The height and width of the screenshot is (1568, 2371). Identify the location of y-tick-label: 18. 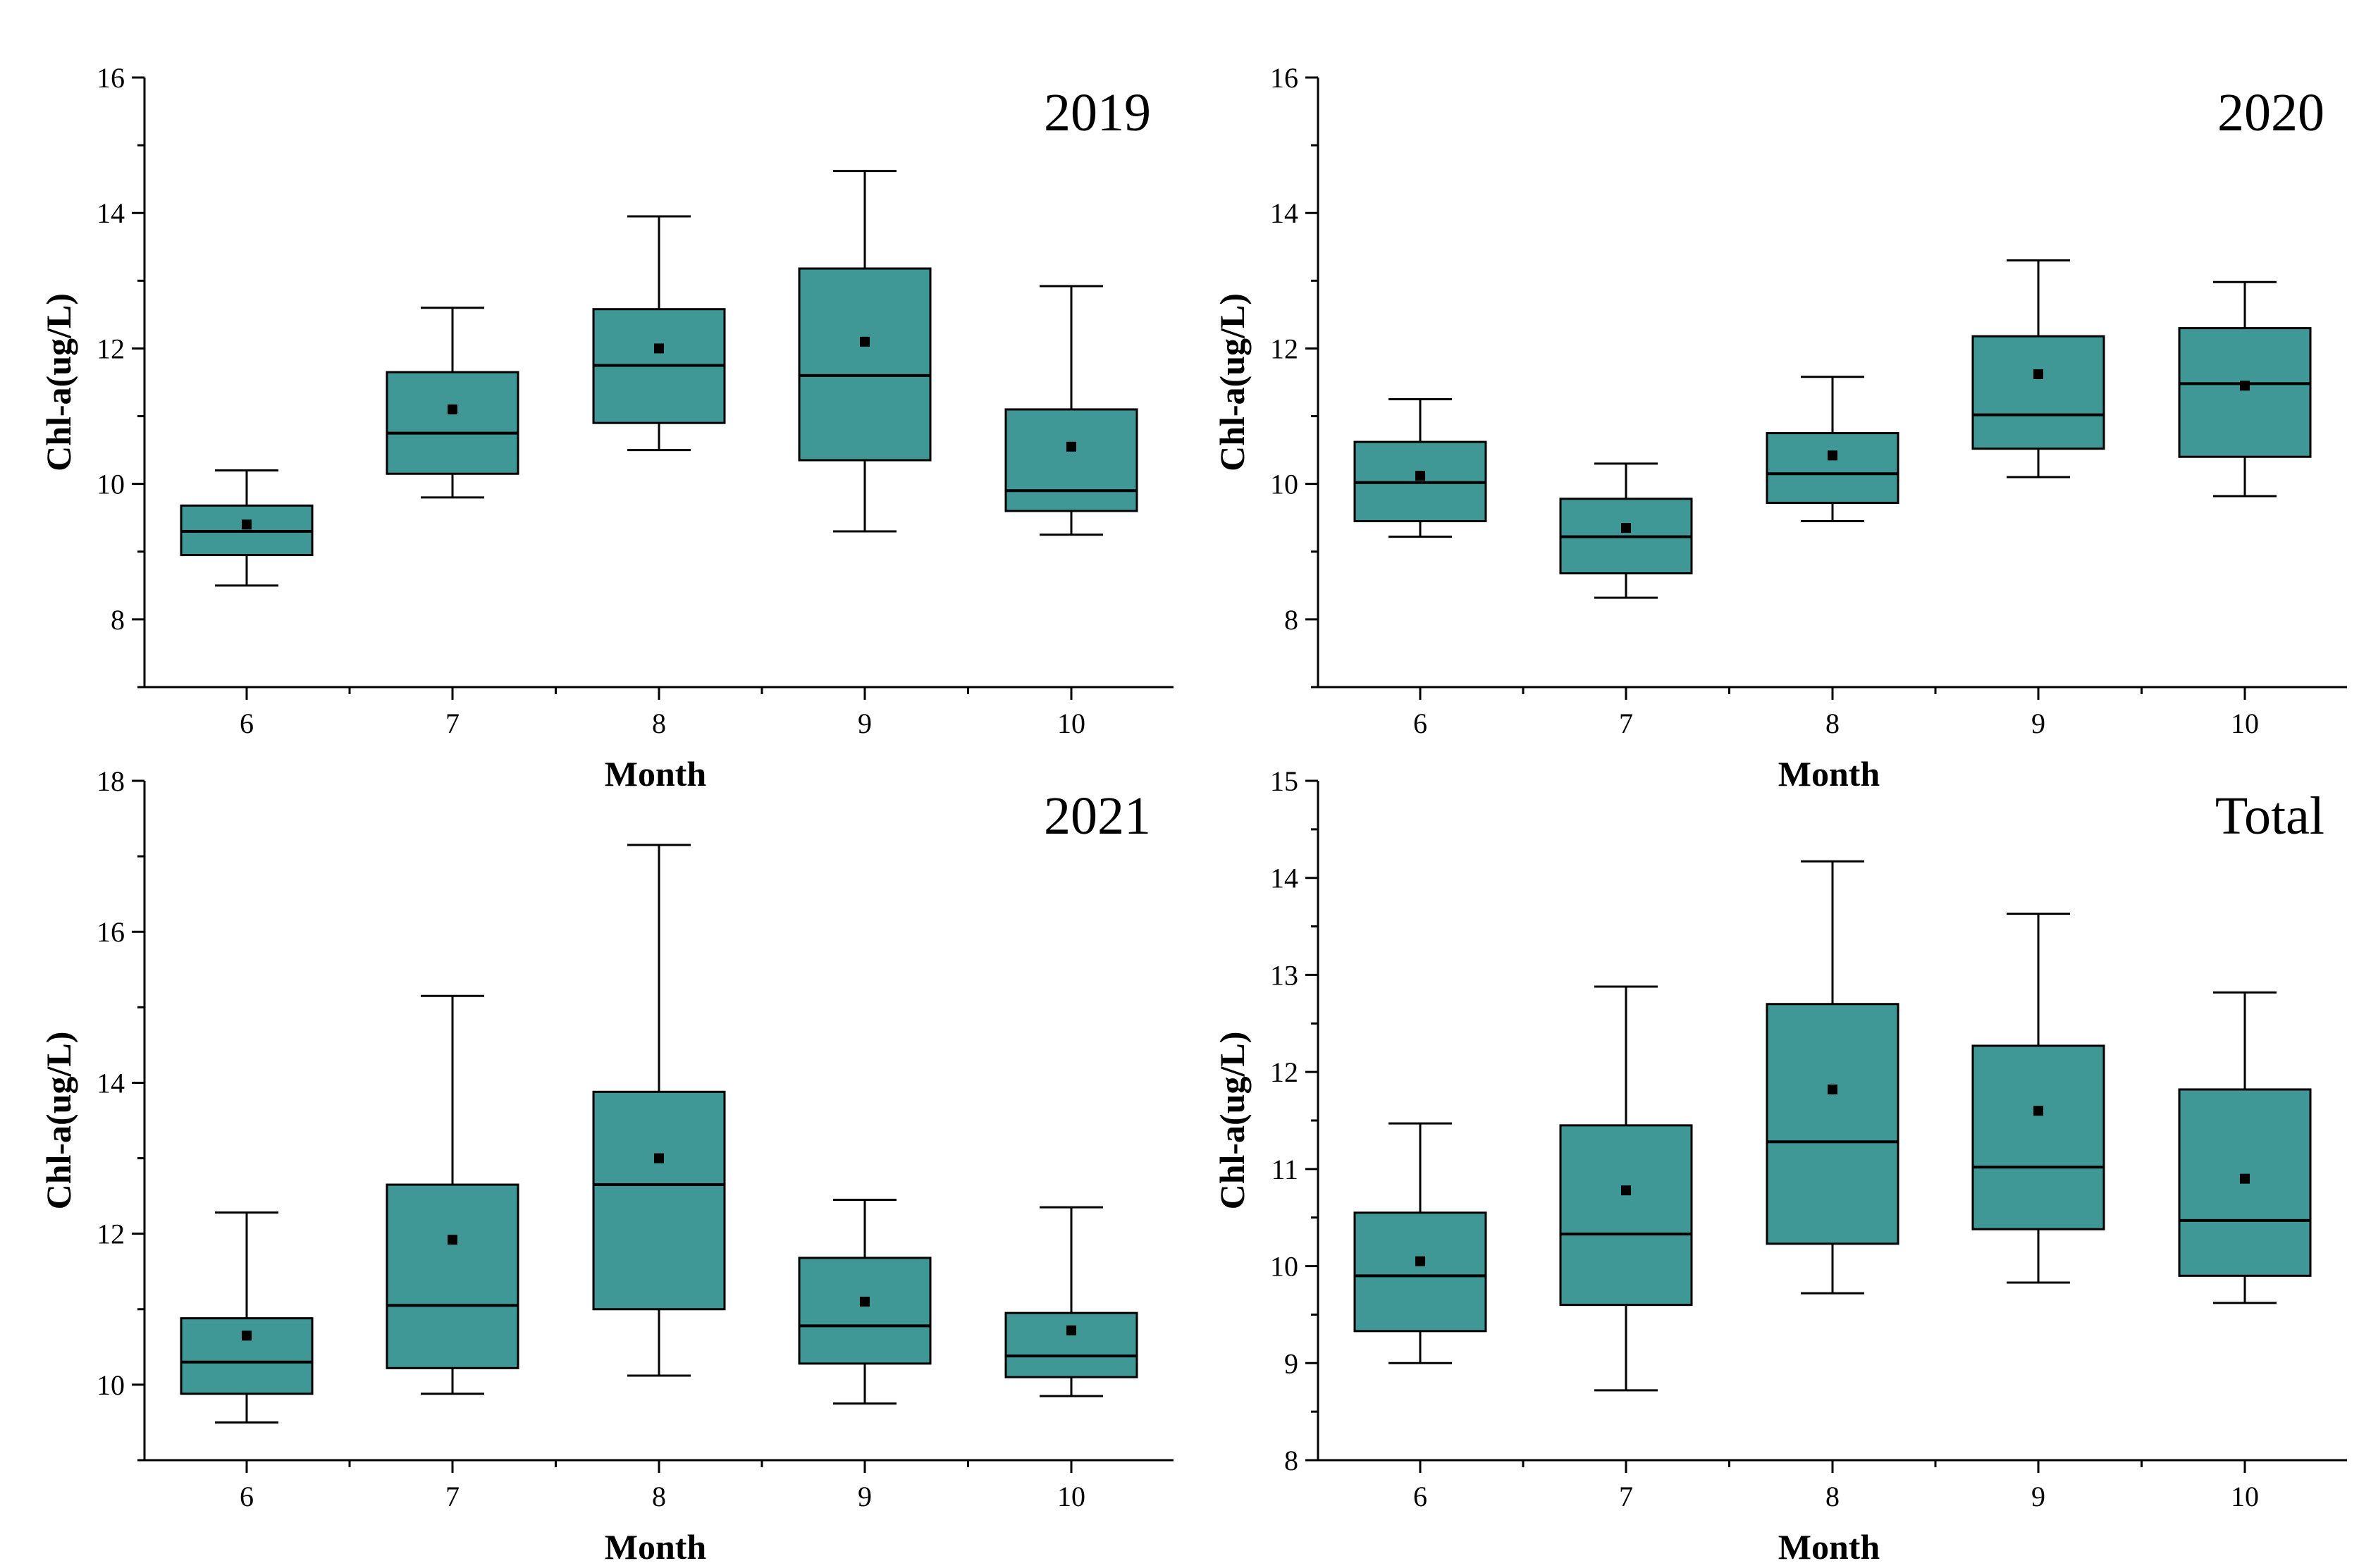
(111, 781).